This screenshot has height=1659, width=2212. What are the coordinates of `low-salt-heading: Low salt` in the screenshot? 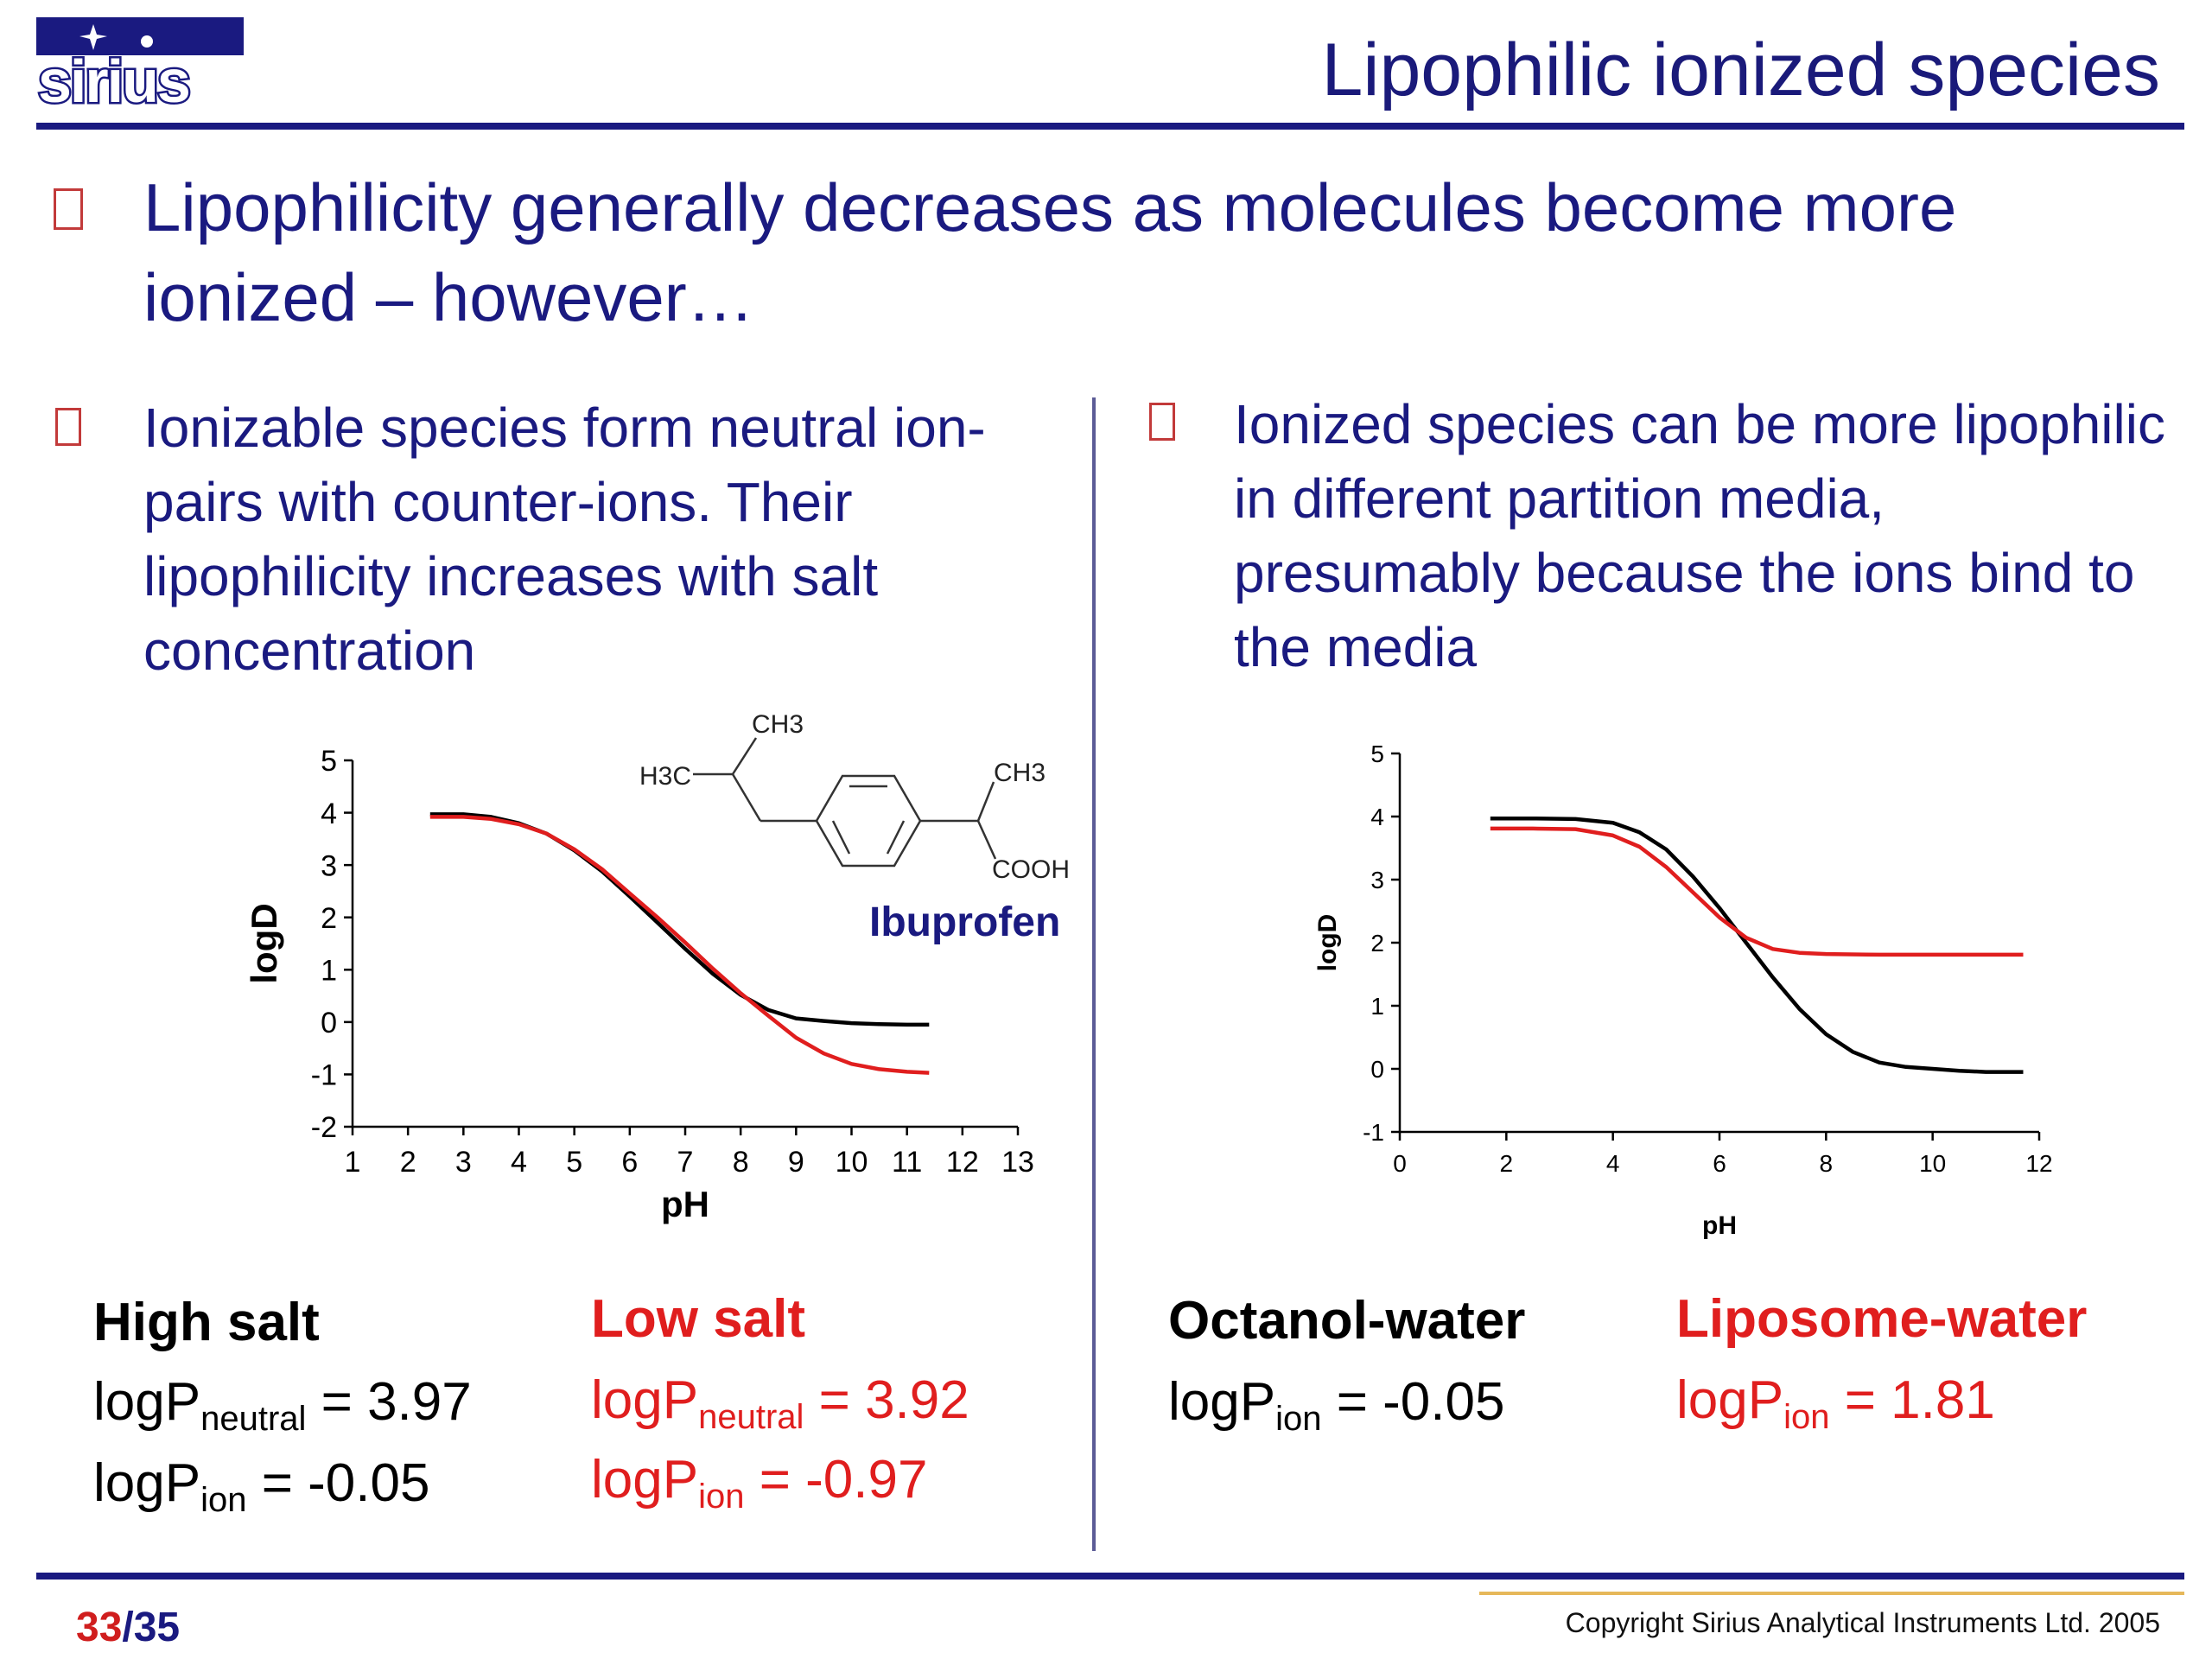 It's located at (698, 1319).